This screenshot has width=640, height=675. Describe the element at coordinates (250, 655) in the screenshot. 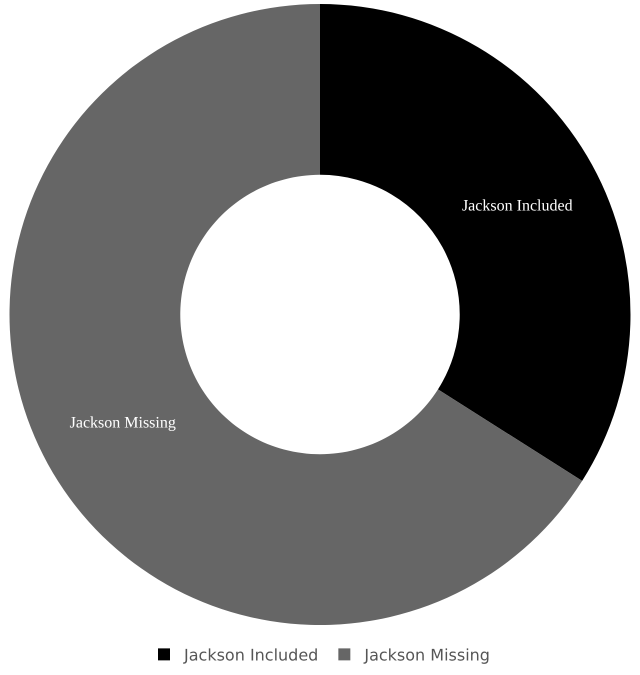

I see `legend-label: Jackson Included` at that location.